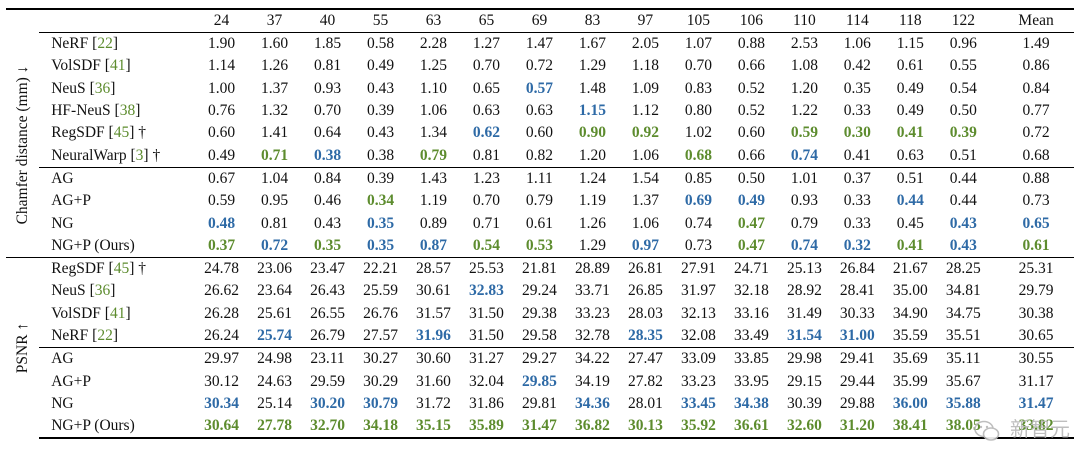 Image resolution: width=1080 pixels, height=452 pixels. Describe the element at coordinates (857, 178) in the screenshot. I see `value-cell: 0.37` at that location.